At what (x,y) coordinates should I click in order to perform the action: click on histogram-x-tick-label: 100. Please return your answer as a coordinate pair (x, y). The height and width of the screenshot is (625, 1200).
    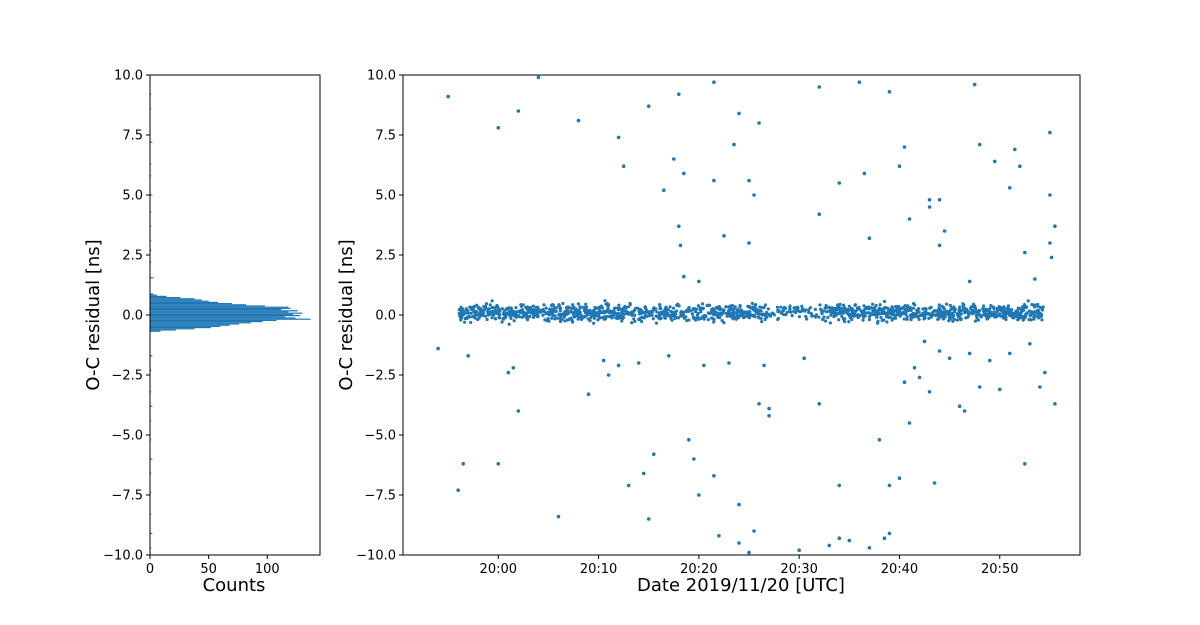
    Looking at the image, I should click on (267, 569).